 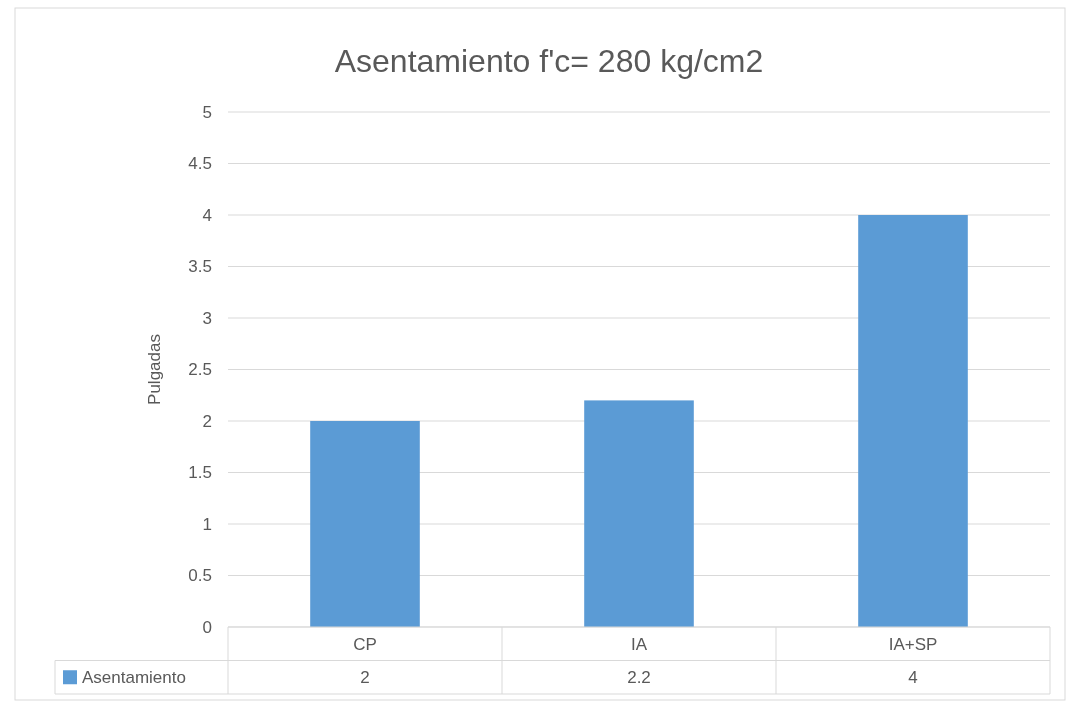 I want to click on y-tick-label: 3.5, so click(x=200, y=267).